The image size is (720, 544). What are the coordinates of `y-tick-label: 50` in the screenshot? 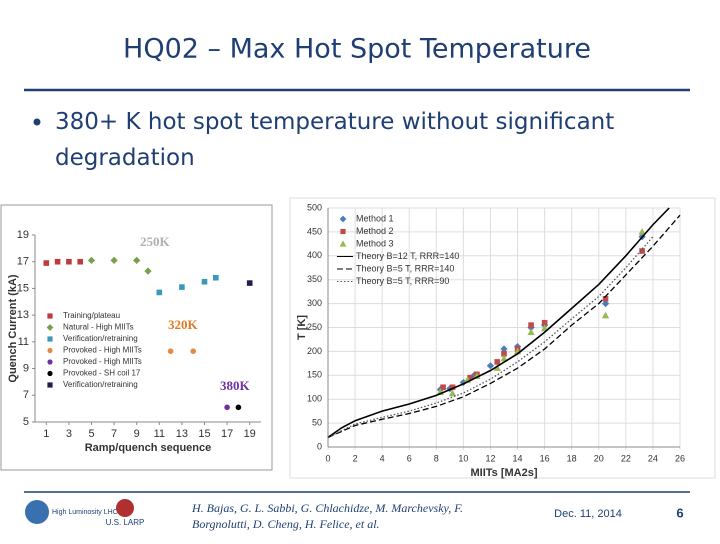 It's located at (317, 422).